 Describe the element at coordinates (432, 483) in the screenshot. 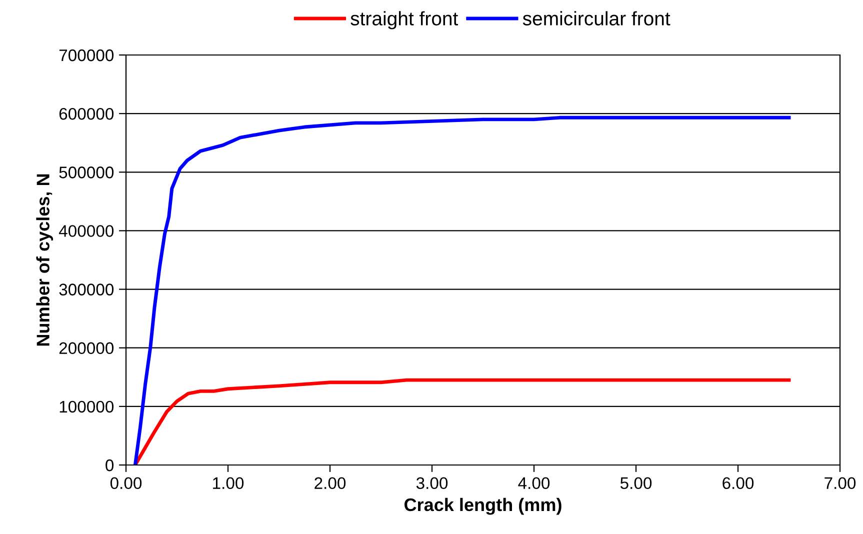

I see `x-tick-label: 3.00` at that location.